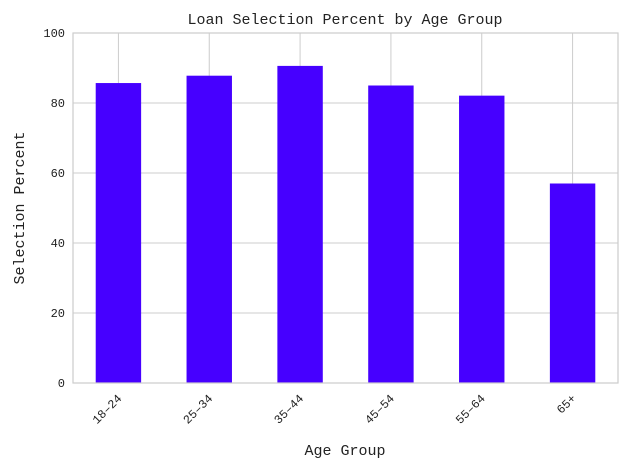  What do you see at coordinates (58, 174) in the screenshot?
I see `y-tick-label-3: 60` at bounding box center [58, 174].